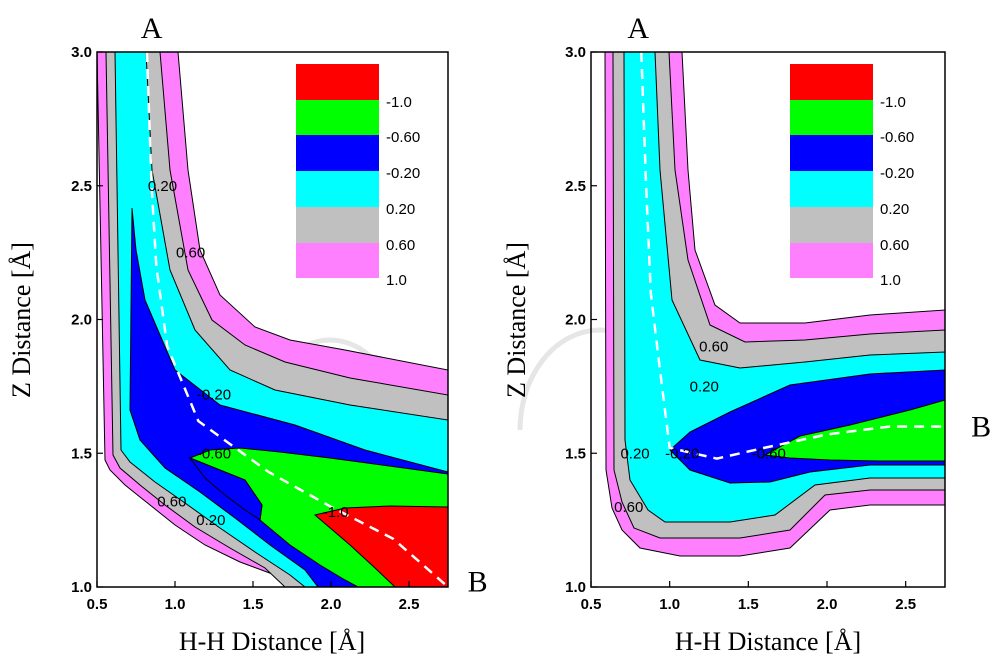  I want to click on right-x-tick-label: 1.5, so click(748, 604).